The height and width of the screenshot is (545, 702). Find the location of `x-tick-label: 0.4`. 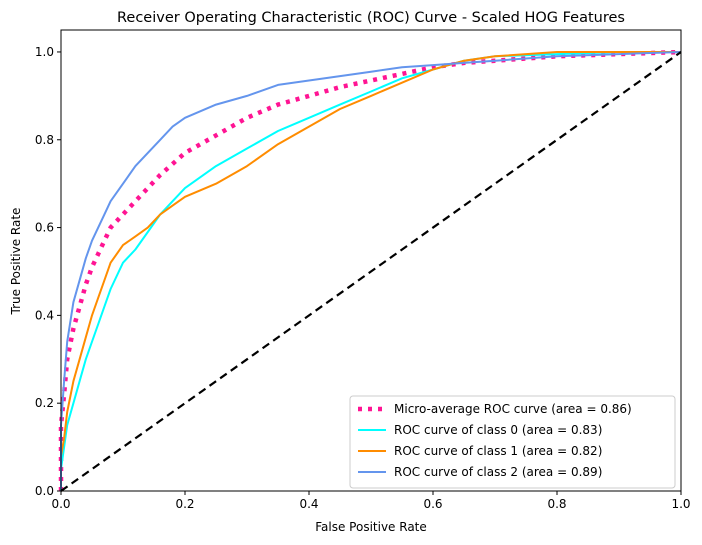

x-tick-label: 0.4 is located at coordinates (308, 504).